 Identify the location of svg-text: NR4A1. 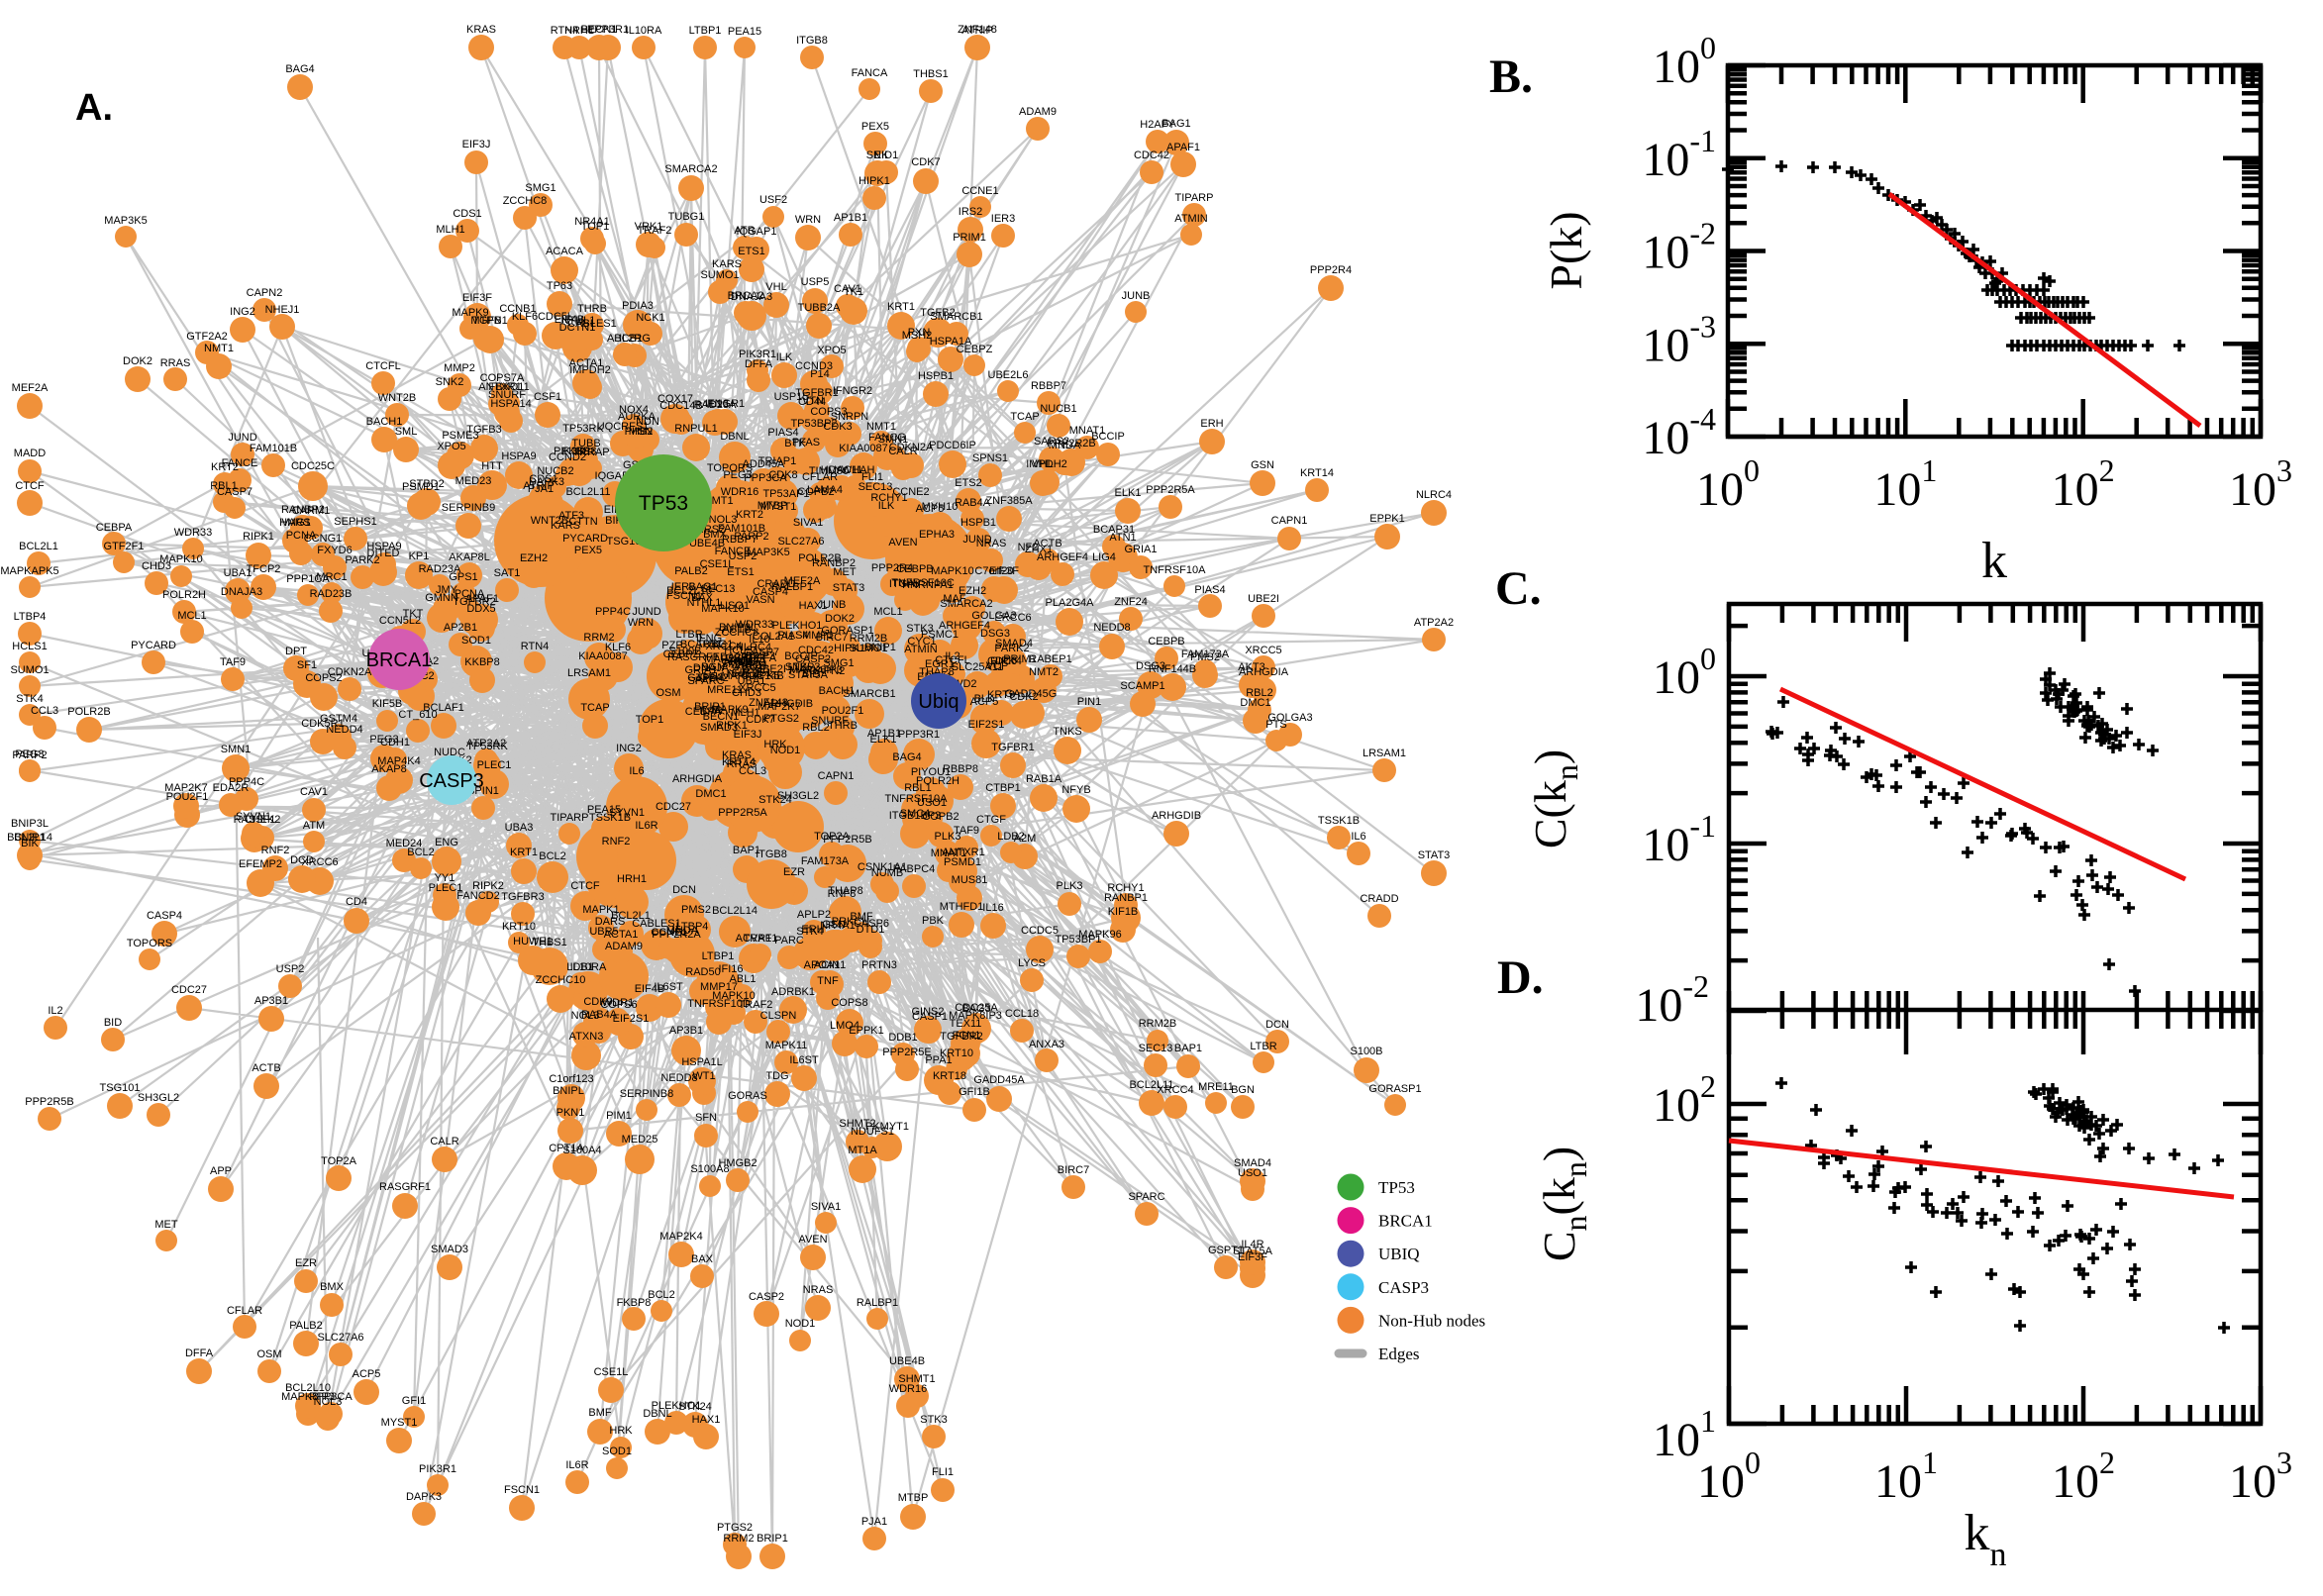
(592, 222).